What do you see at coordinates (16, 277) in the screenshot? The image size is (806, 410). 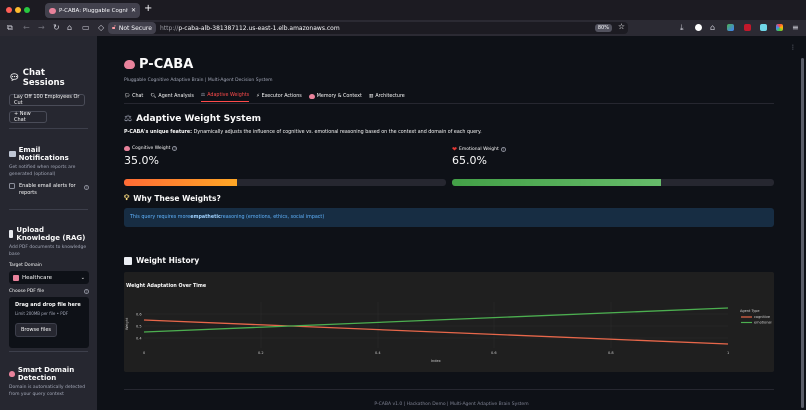 I see `hospital-icon` at bounding box center [16, 277].